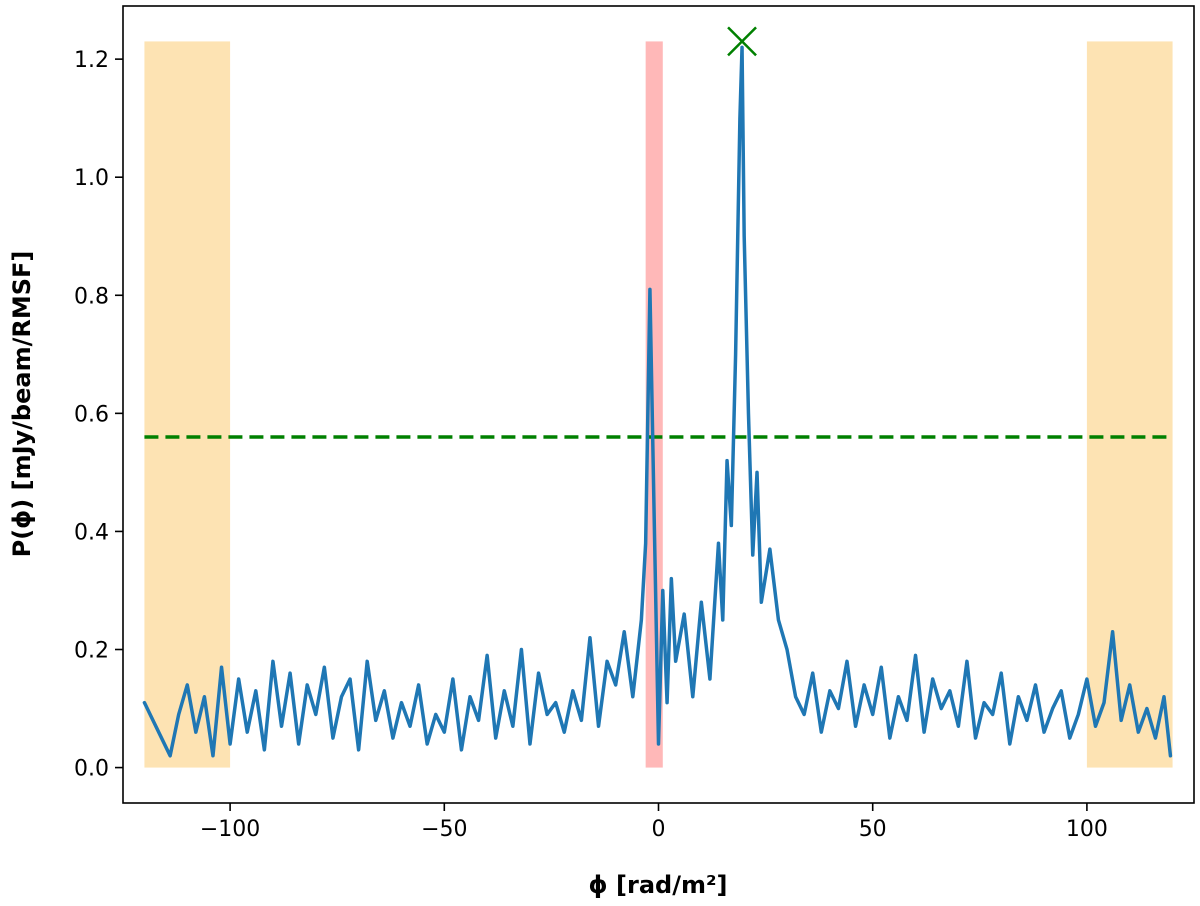 This screenshot has width=1200, height=906. I want to click on y-tick-label: 0.6, so click(91, 414).